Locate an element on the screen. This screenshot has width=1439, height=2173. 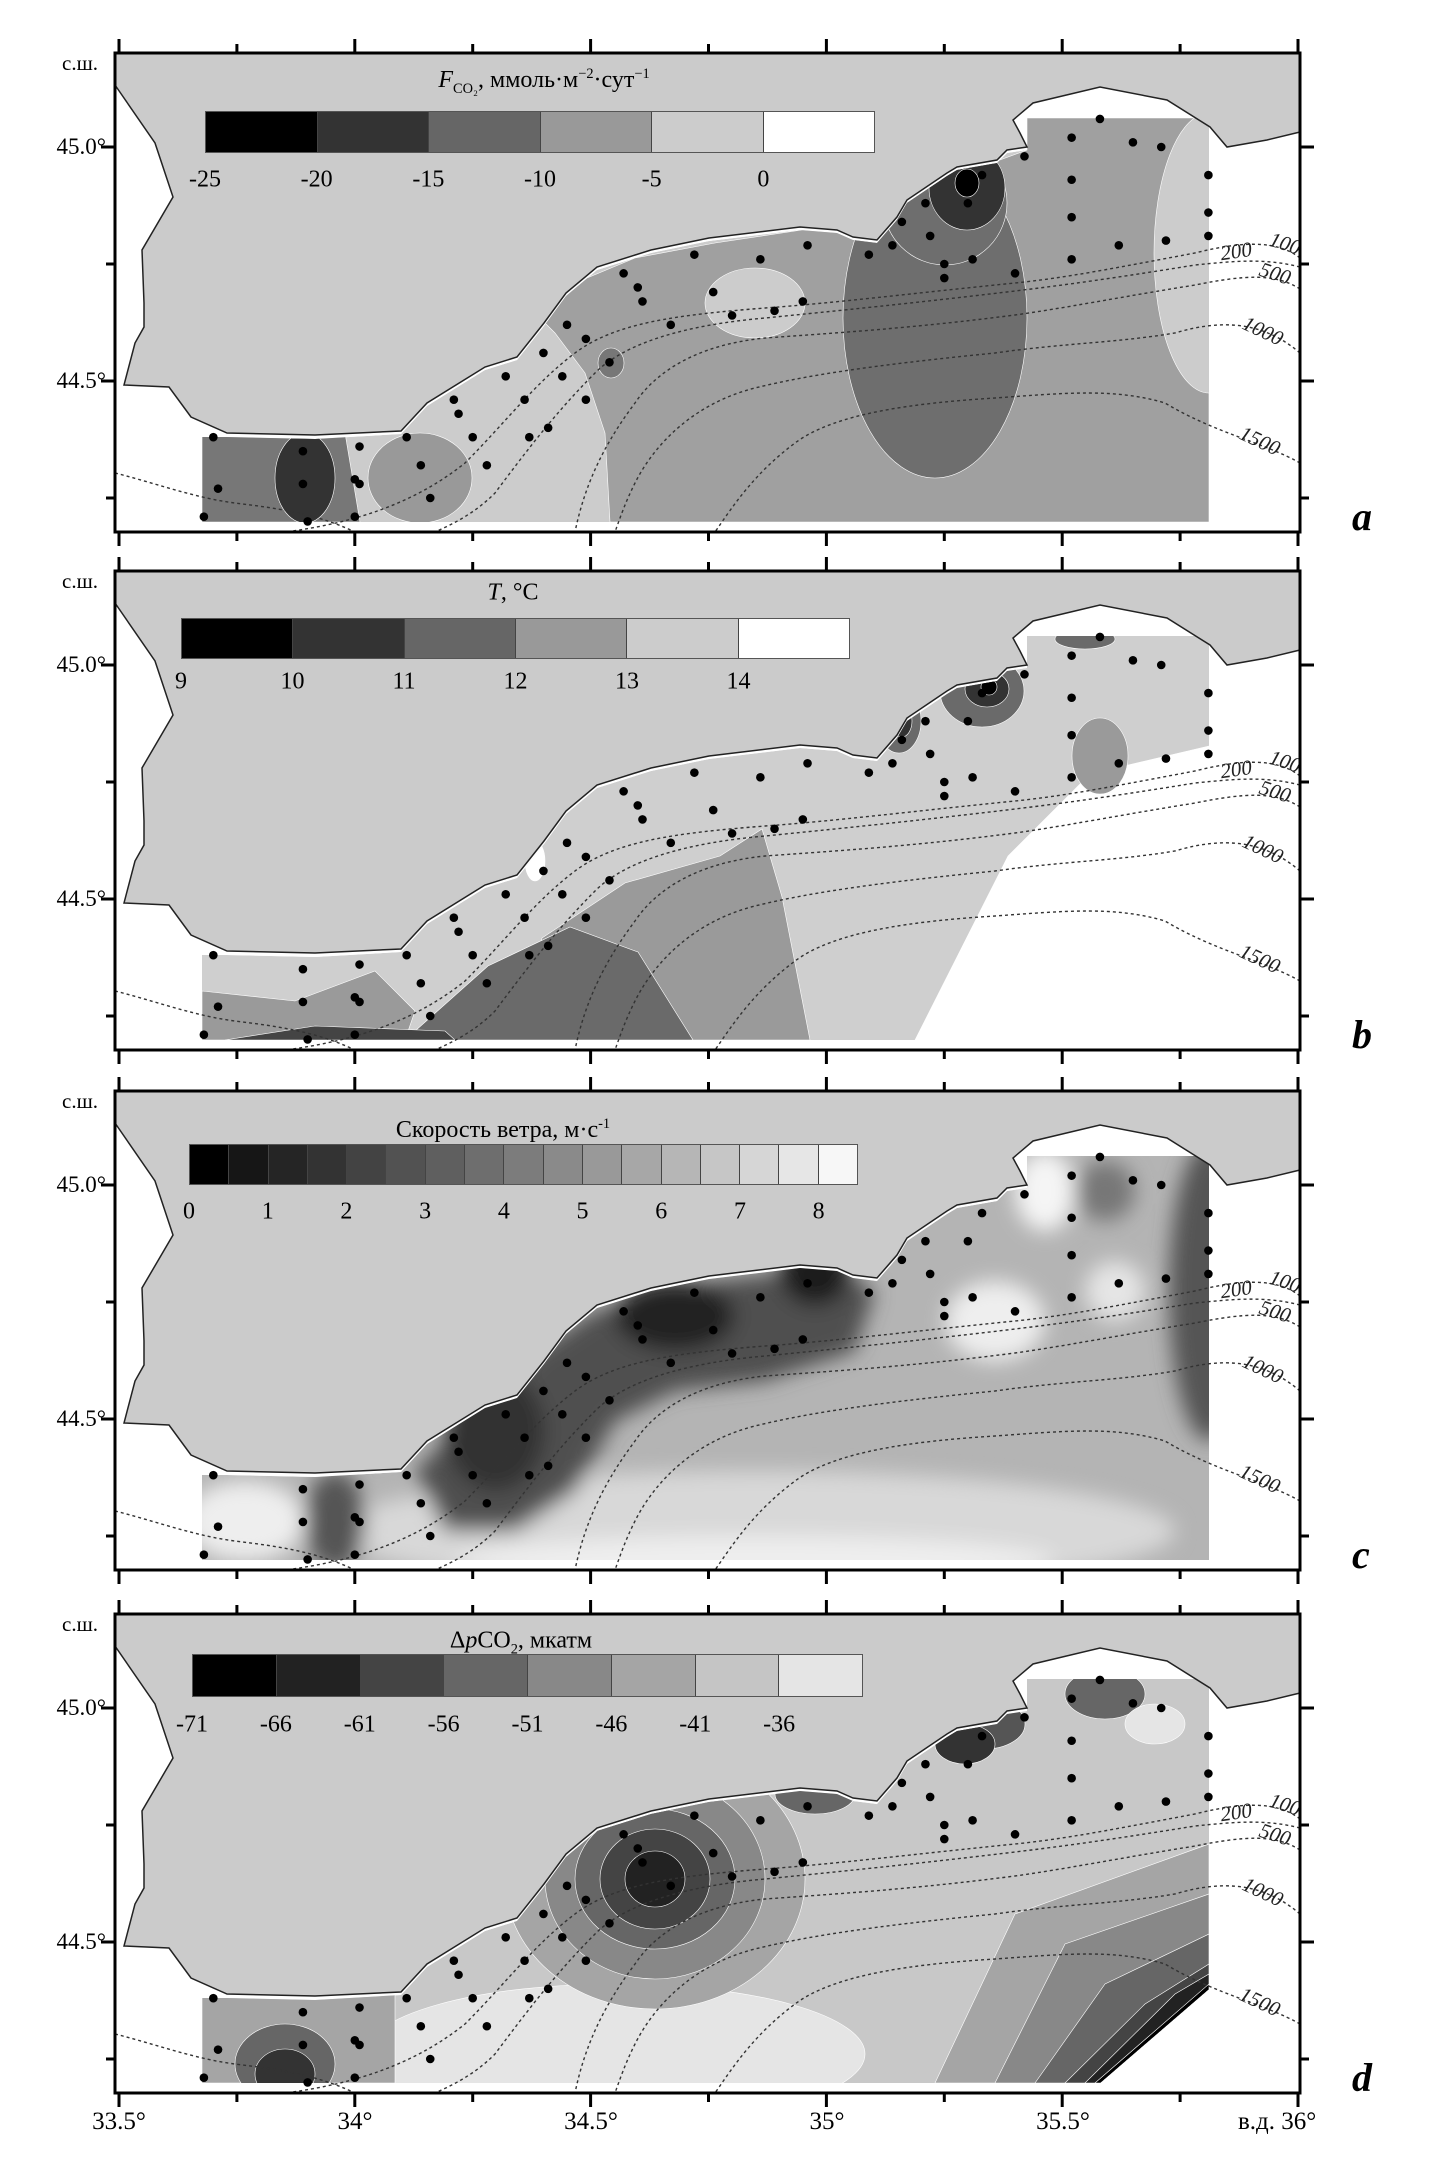
panel-letter: d is located at coordinates (1362, 2077).